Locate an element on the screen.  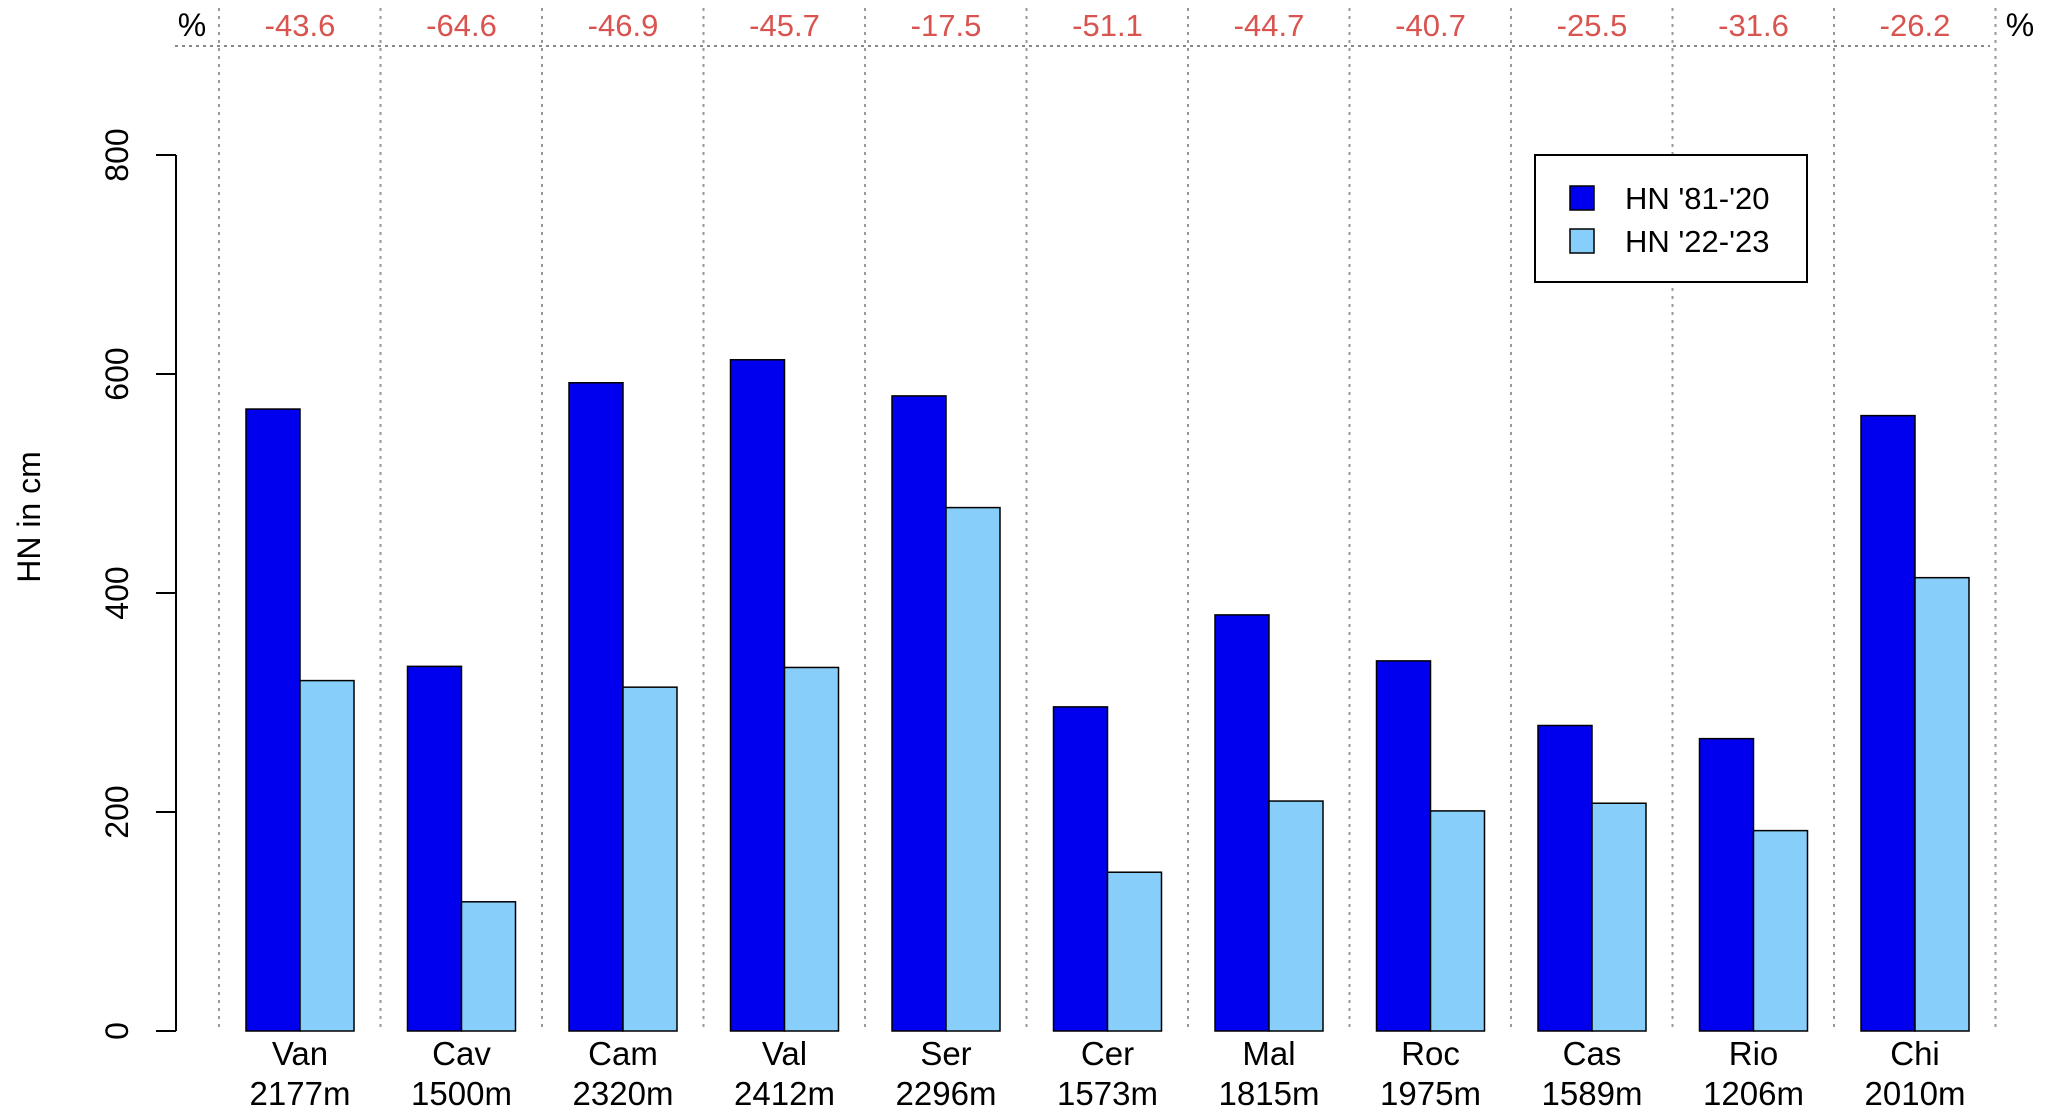
y-tick-label: 600 is located at coordinates (117, 373).